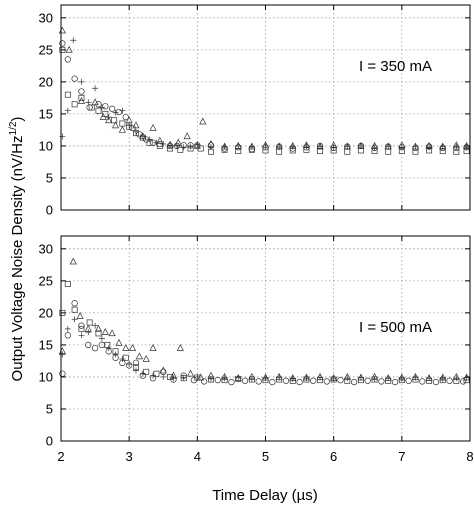 Image resolution: width=474 pixels, height=506 pixels. I want to click on current-annotation: I = 350 mA, so click(395, 66).